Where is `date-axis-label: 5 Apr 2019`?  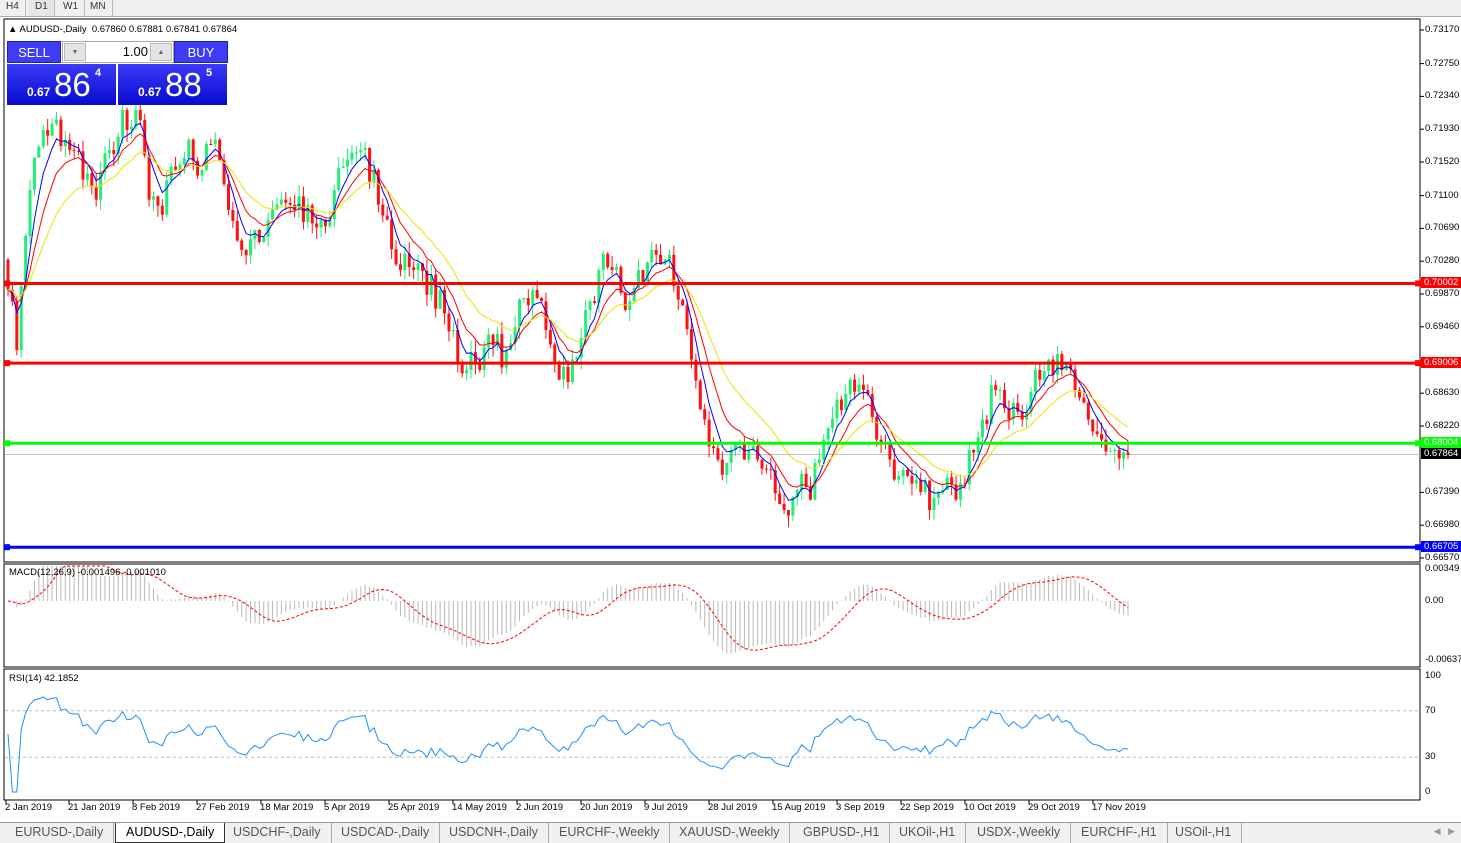
date-axis-label: 5 Apr 2019 is located at coordinates (347, 807).